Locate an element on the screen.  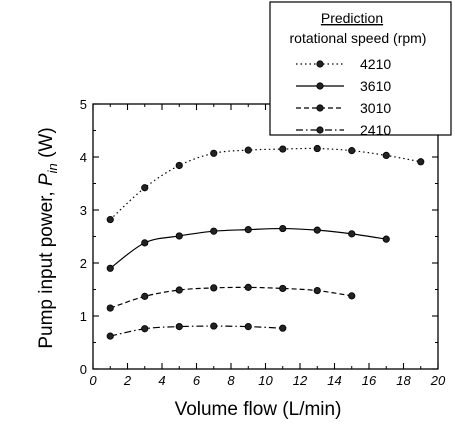
legend-item-2410: 2410 is located at coordinates (343, 130).